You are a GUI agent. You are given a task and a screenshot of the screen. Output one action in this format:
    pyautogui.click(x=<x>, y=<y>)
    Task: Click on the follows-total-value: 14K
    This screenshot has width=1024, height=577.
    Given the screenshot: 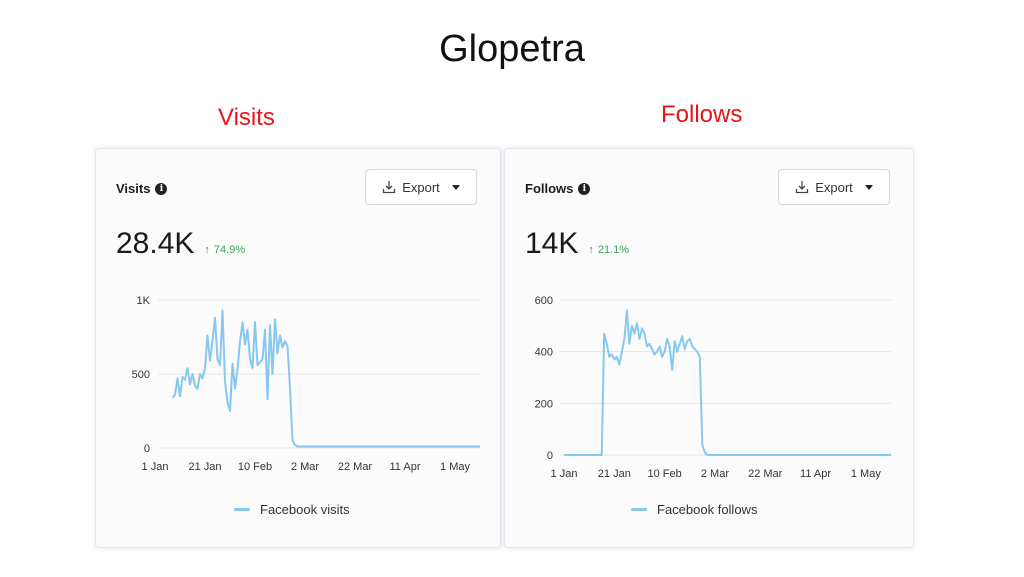 What is the action you would take?
    pyautogui.click(x=552, y=243)
    